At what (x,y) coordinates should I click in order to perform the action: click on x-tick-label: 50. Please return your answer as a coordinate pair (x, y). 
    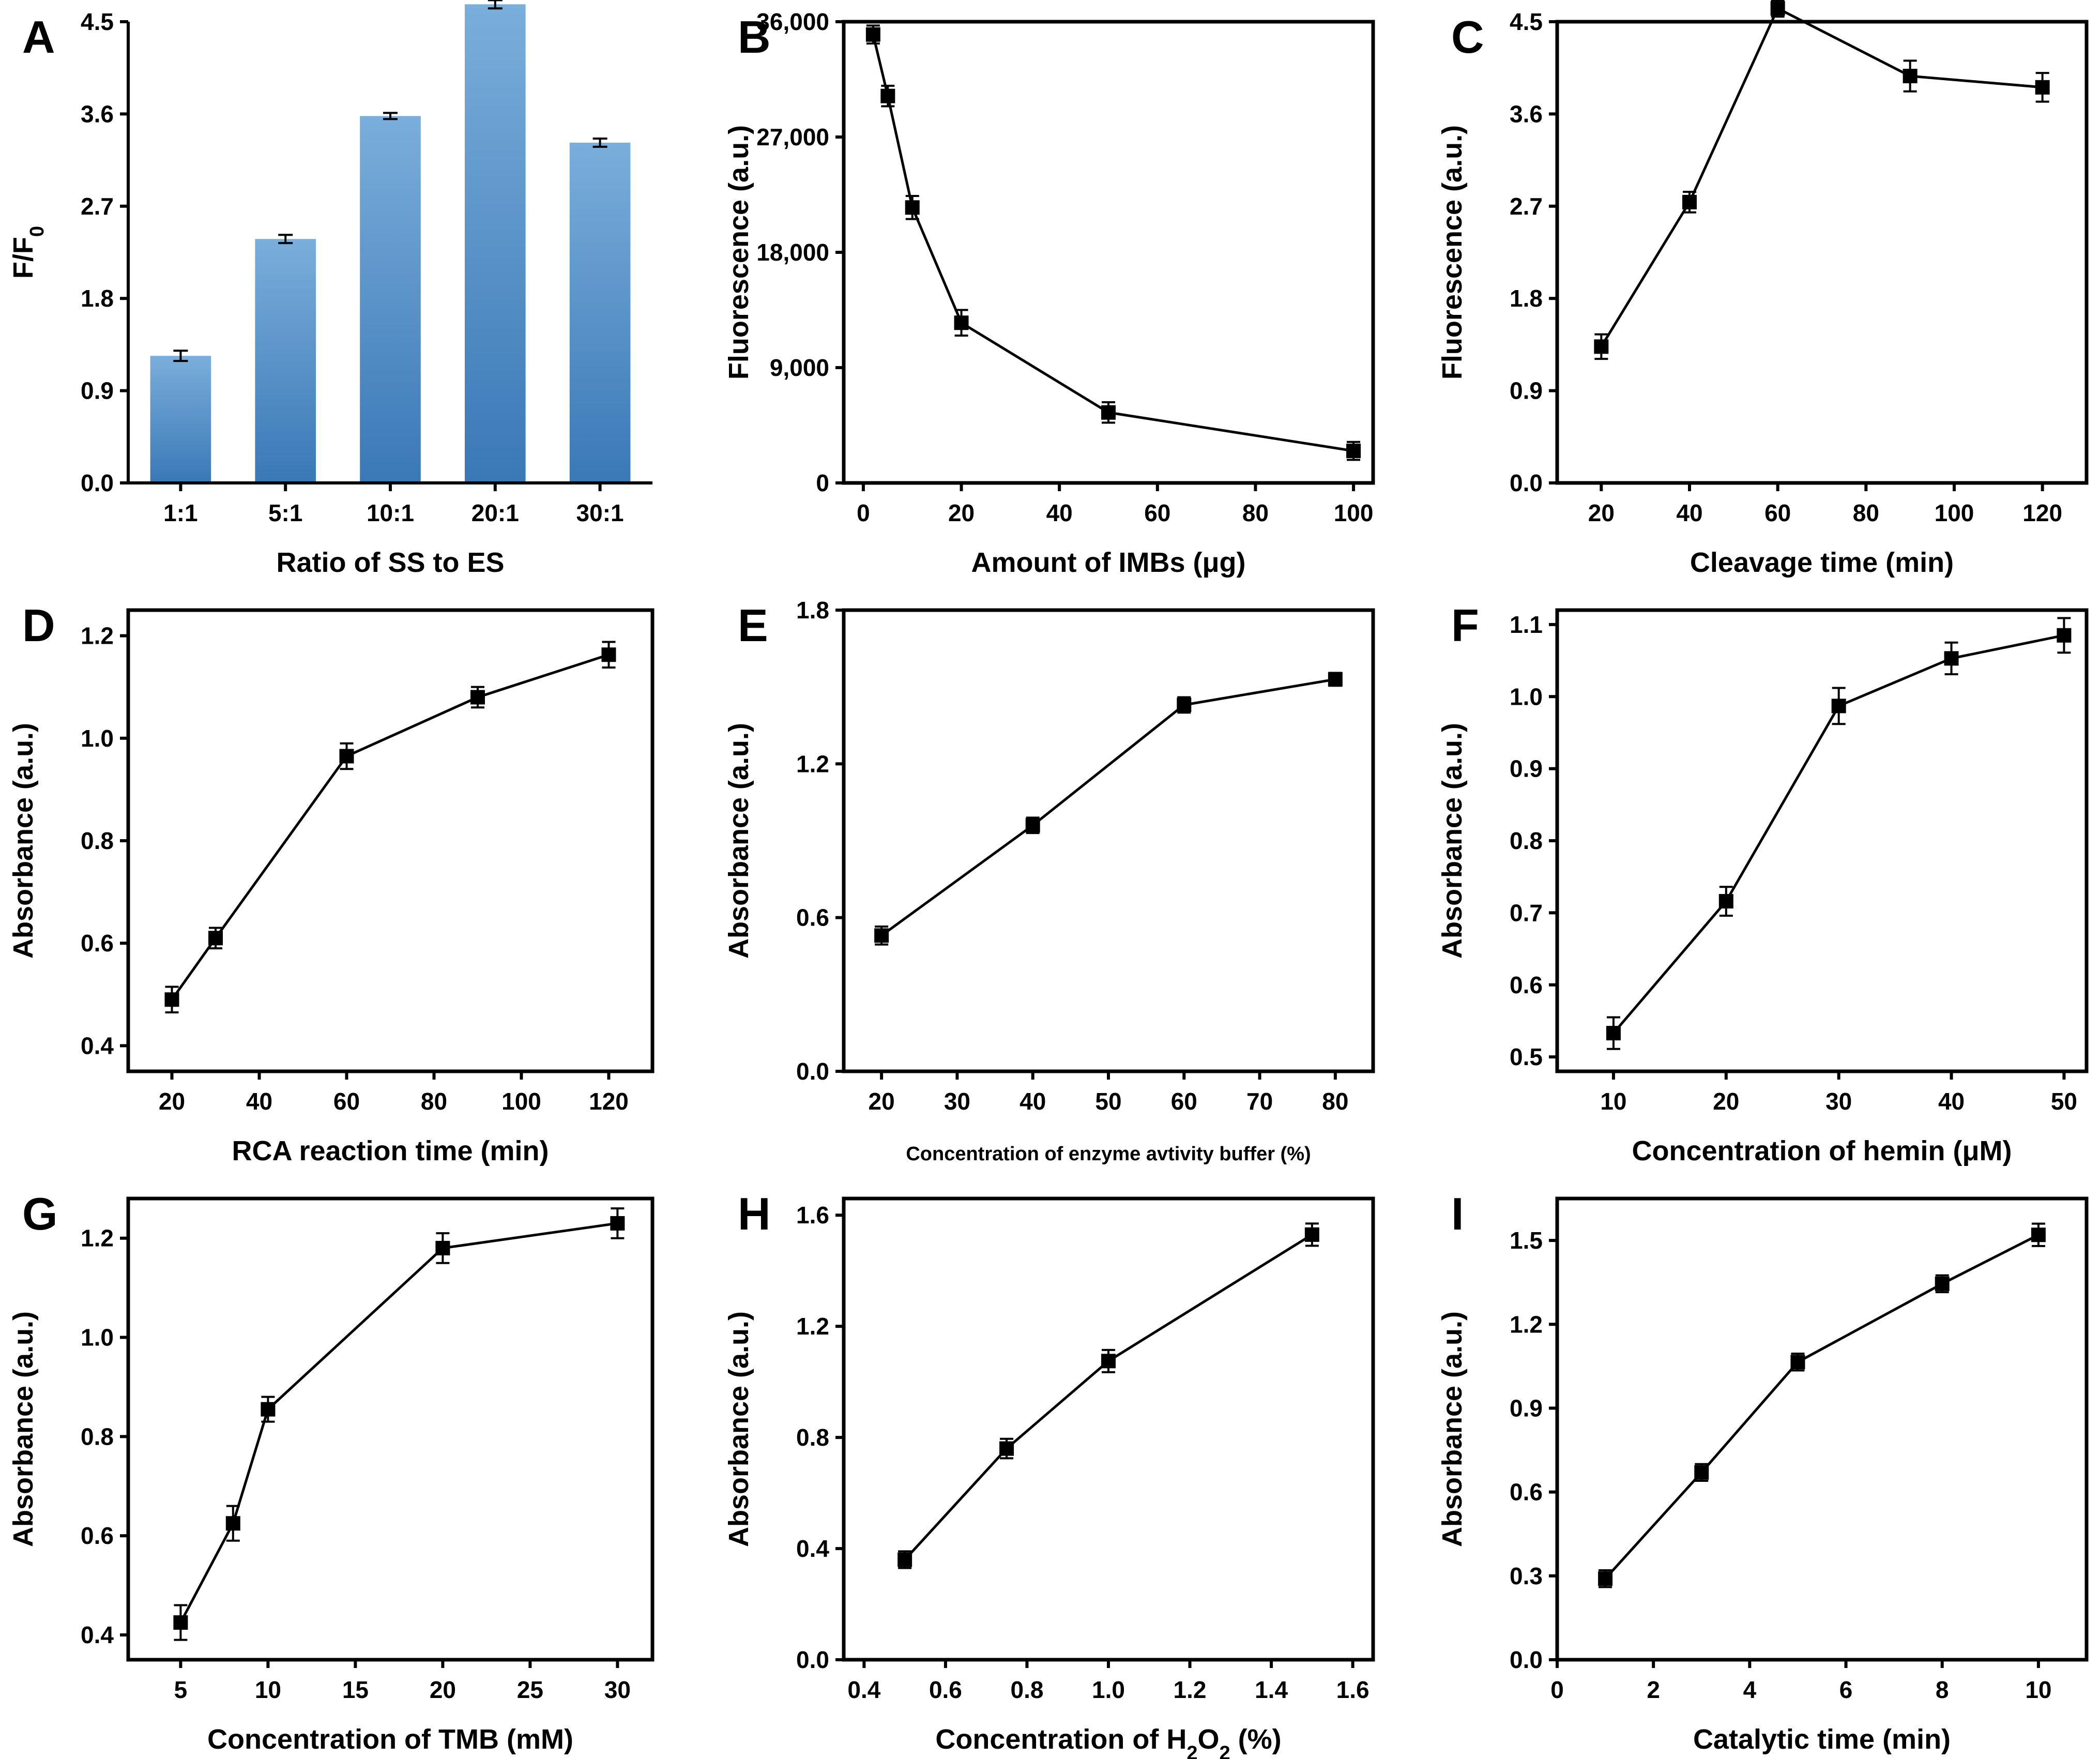
    Looking at the image, I should click on (2064, 1102).